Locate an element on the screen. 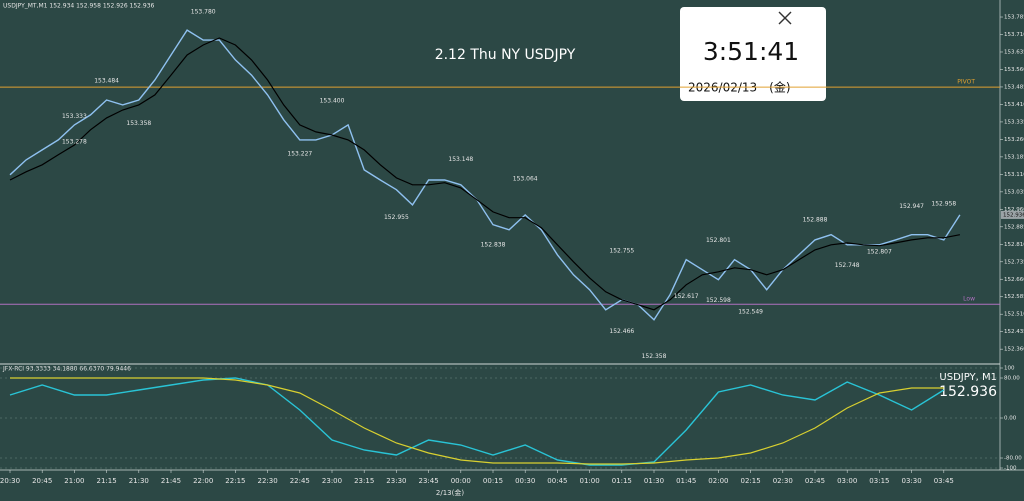 This screenshot has height=501, width=1024. y-tick-label: 153.785 is located at coordinates (1014, 18).